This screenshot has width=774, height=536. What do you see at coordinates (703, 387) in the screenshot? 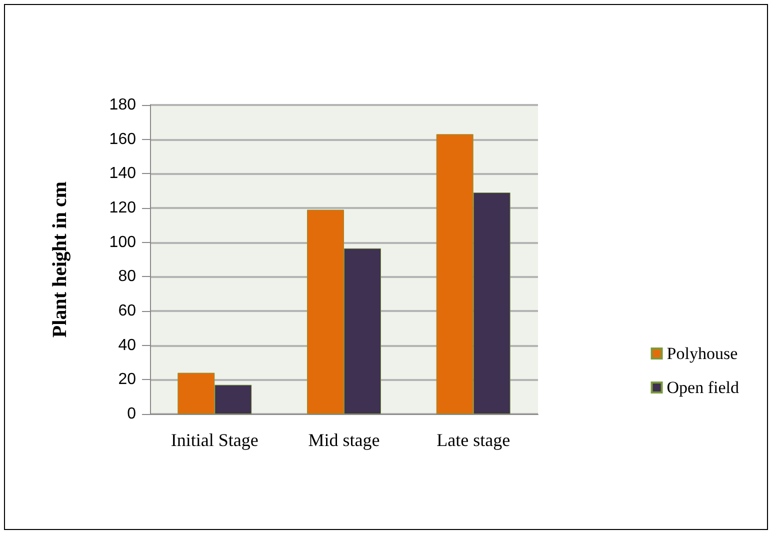
I see `legend-label: Open field` at bounding box center [703, 387].